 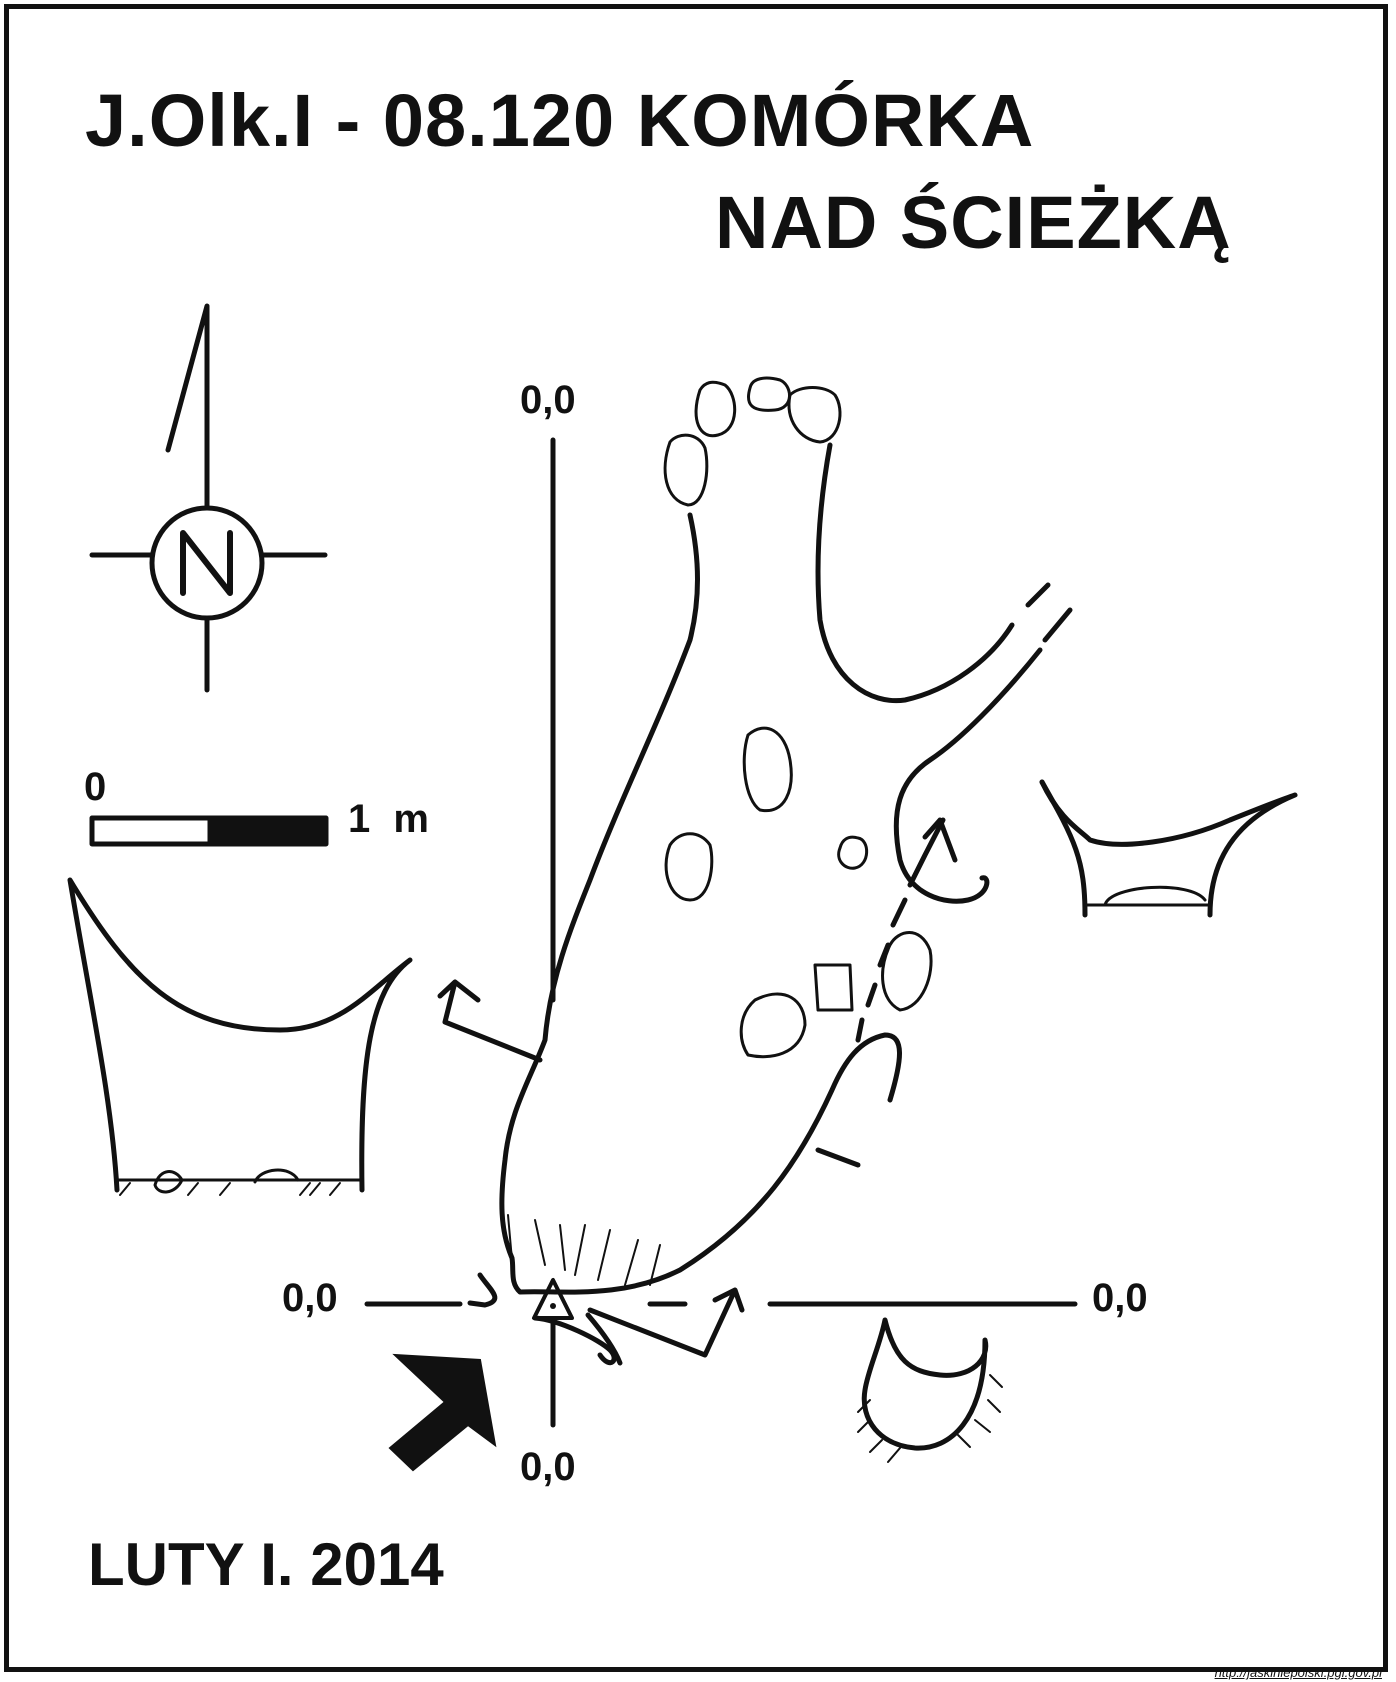 I want to click on cross-section-right-top, so click(x=1168, y=848).